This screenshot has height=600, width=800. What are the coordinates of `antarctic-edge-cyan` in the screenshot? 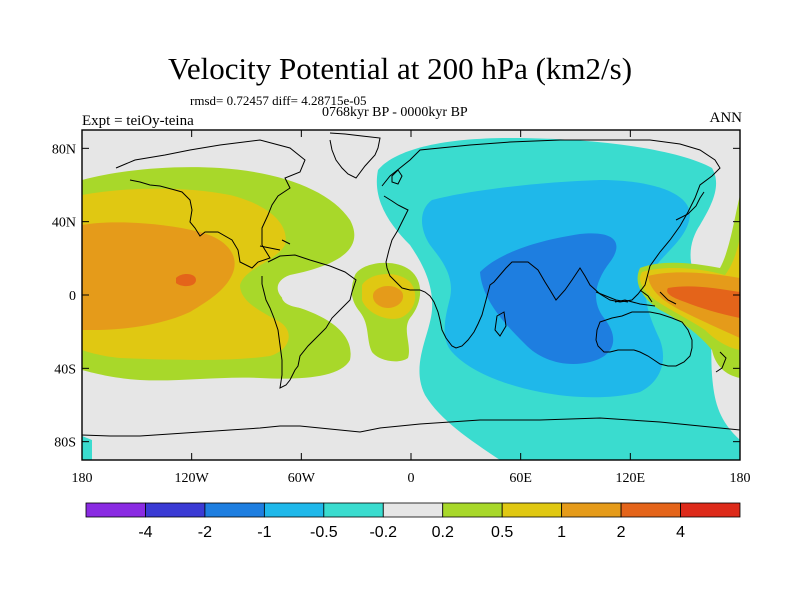 It's located at (87, 448).